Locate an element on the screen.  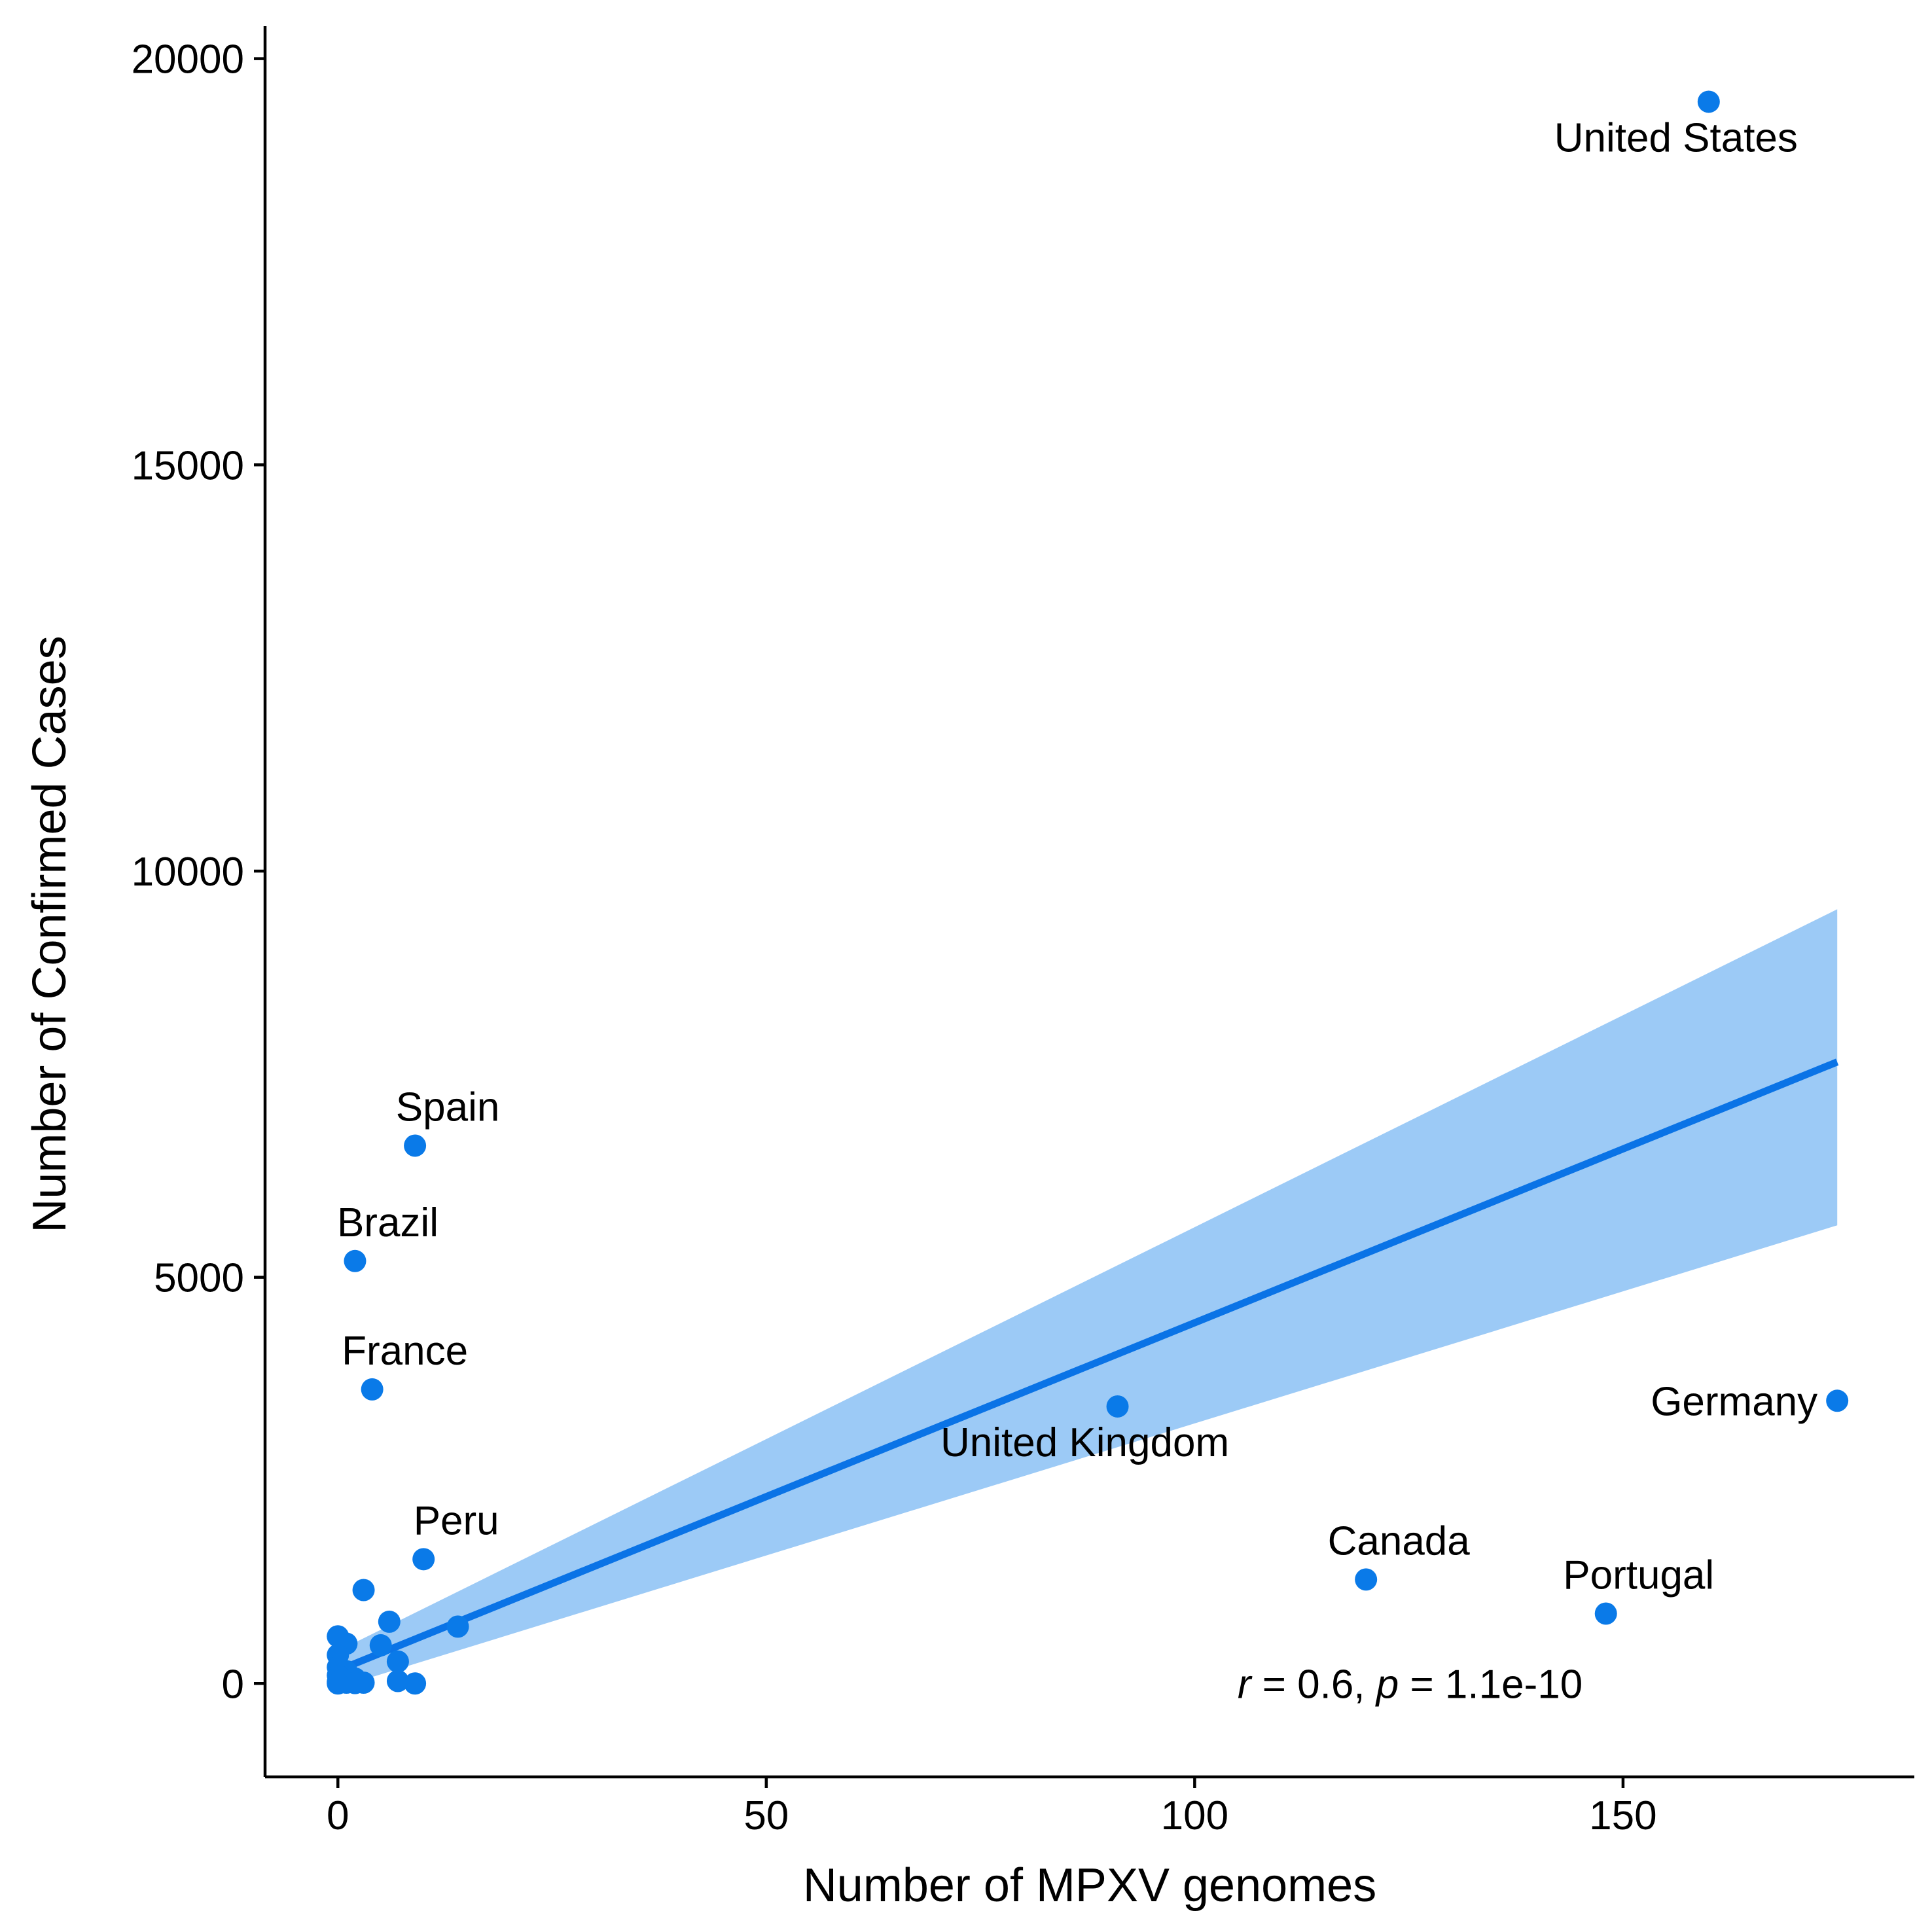
y-tick-label: 5000 is located at coordinates (199, 1278).